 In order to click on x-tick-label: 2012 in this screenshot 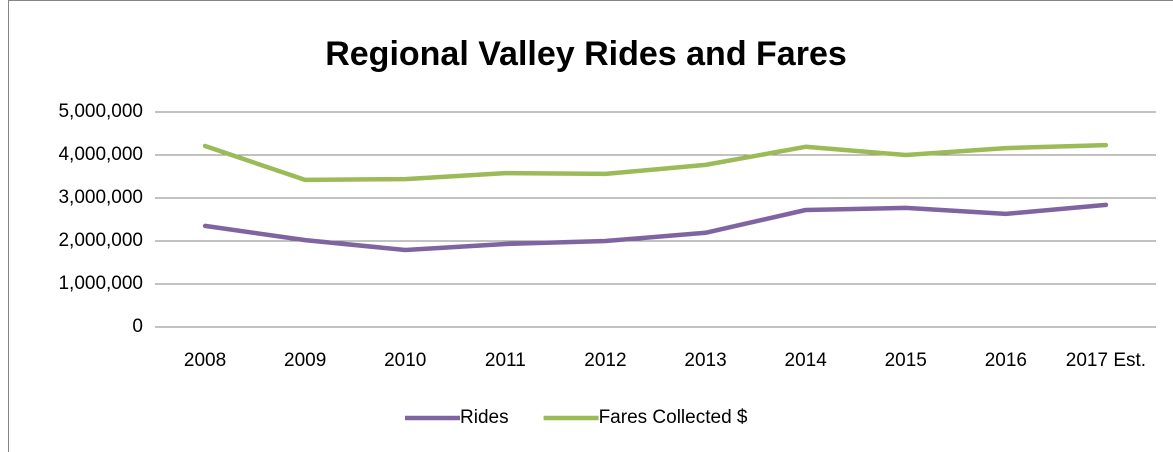, I will do `click(605, 360)`.